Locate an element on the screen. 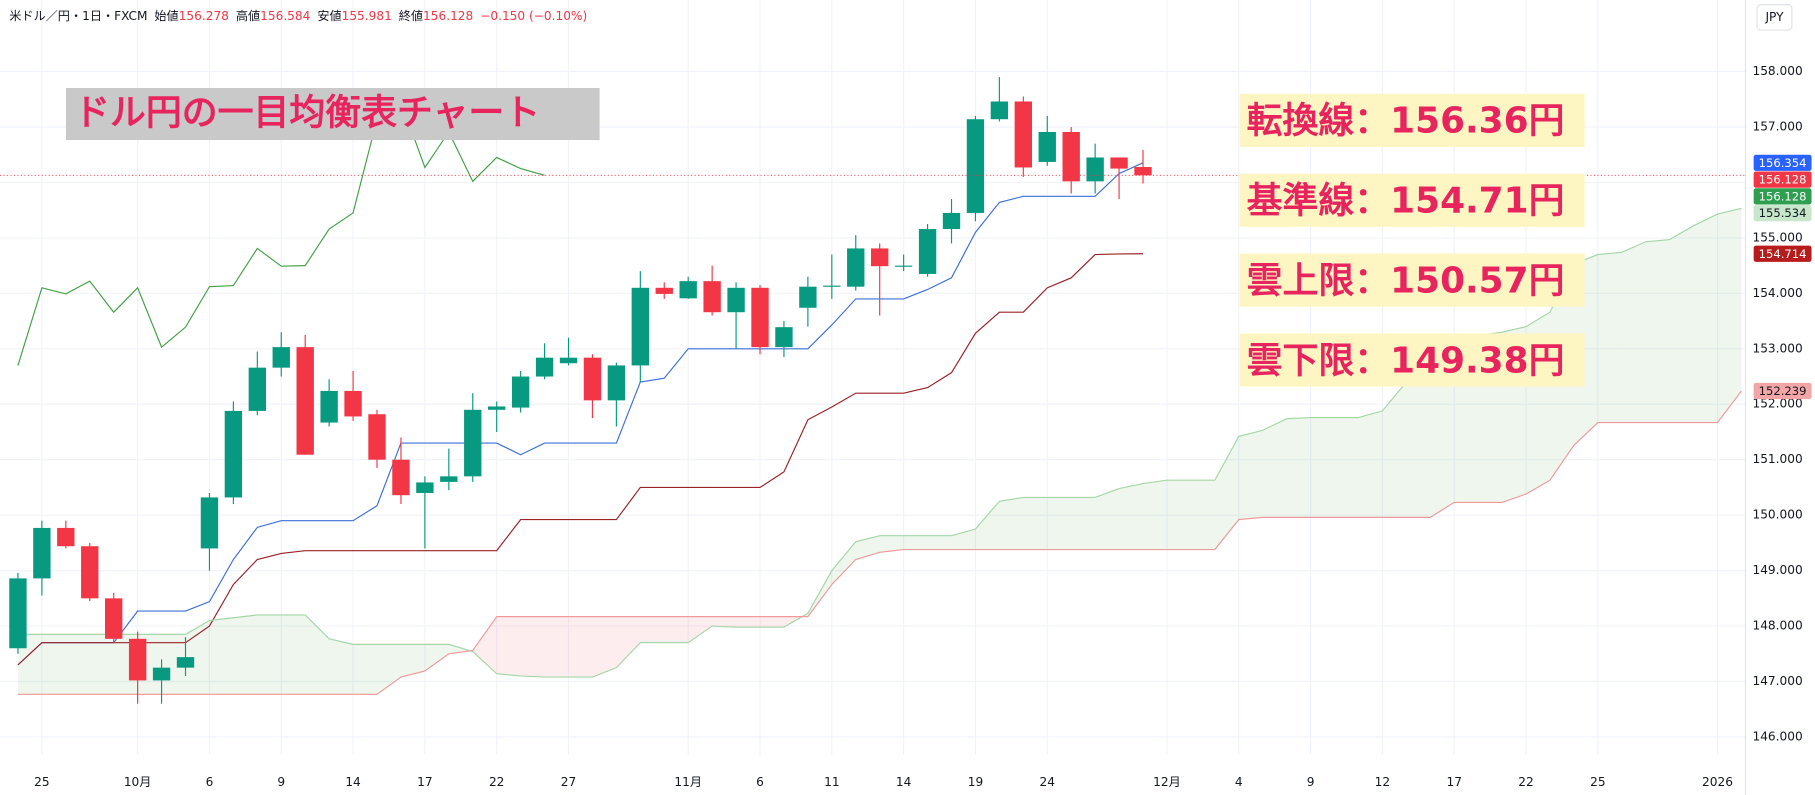  y-tick-label: 154.000 is located at coordinates (1777, 293).